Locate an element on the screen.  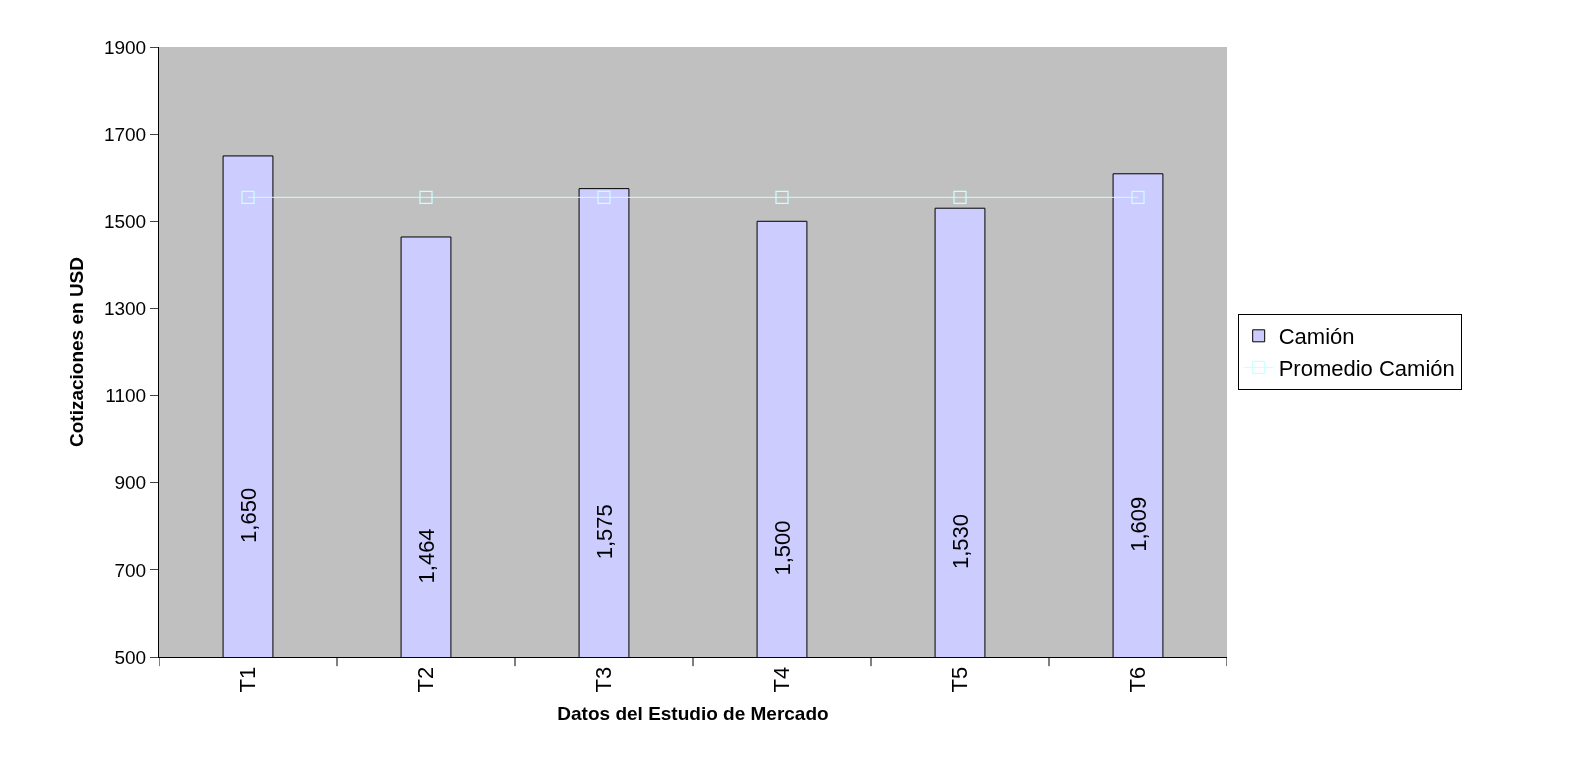
y-tick-label: 1700 is located at coordinates (125, 134).